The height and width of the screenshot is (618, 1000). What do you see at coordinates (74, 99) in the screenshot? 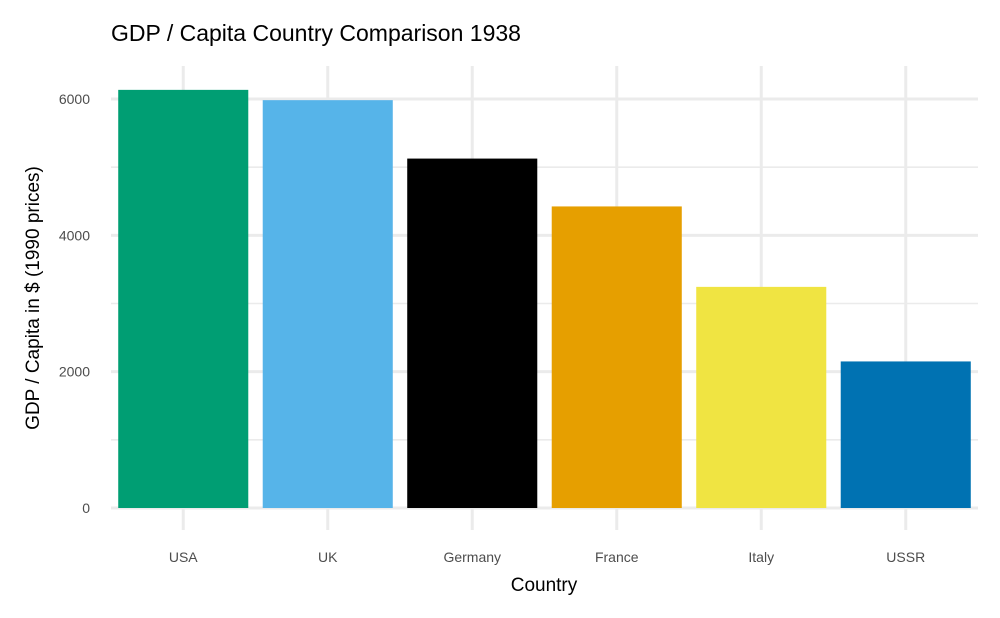
I see `y-tick-label: 6000` at bounding box center [74, 99].